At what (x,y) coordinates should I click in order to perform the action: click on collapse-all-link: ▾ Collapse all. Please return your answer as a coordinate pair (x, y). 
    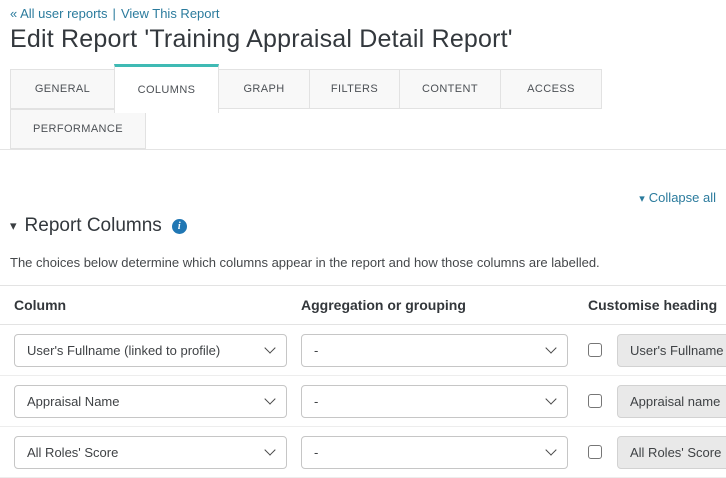
    Looking at the image, I should click on (677, 197).